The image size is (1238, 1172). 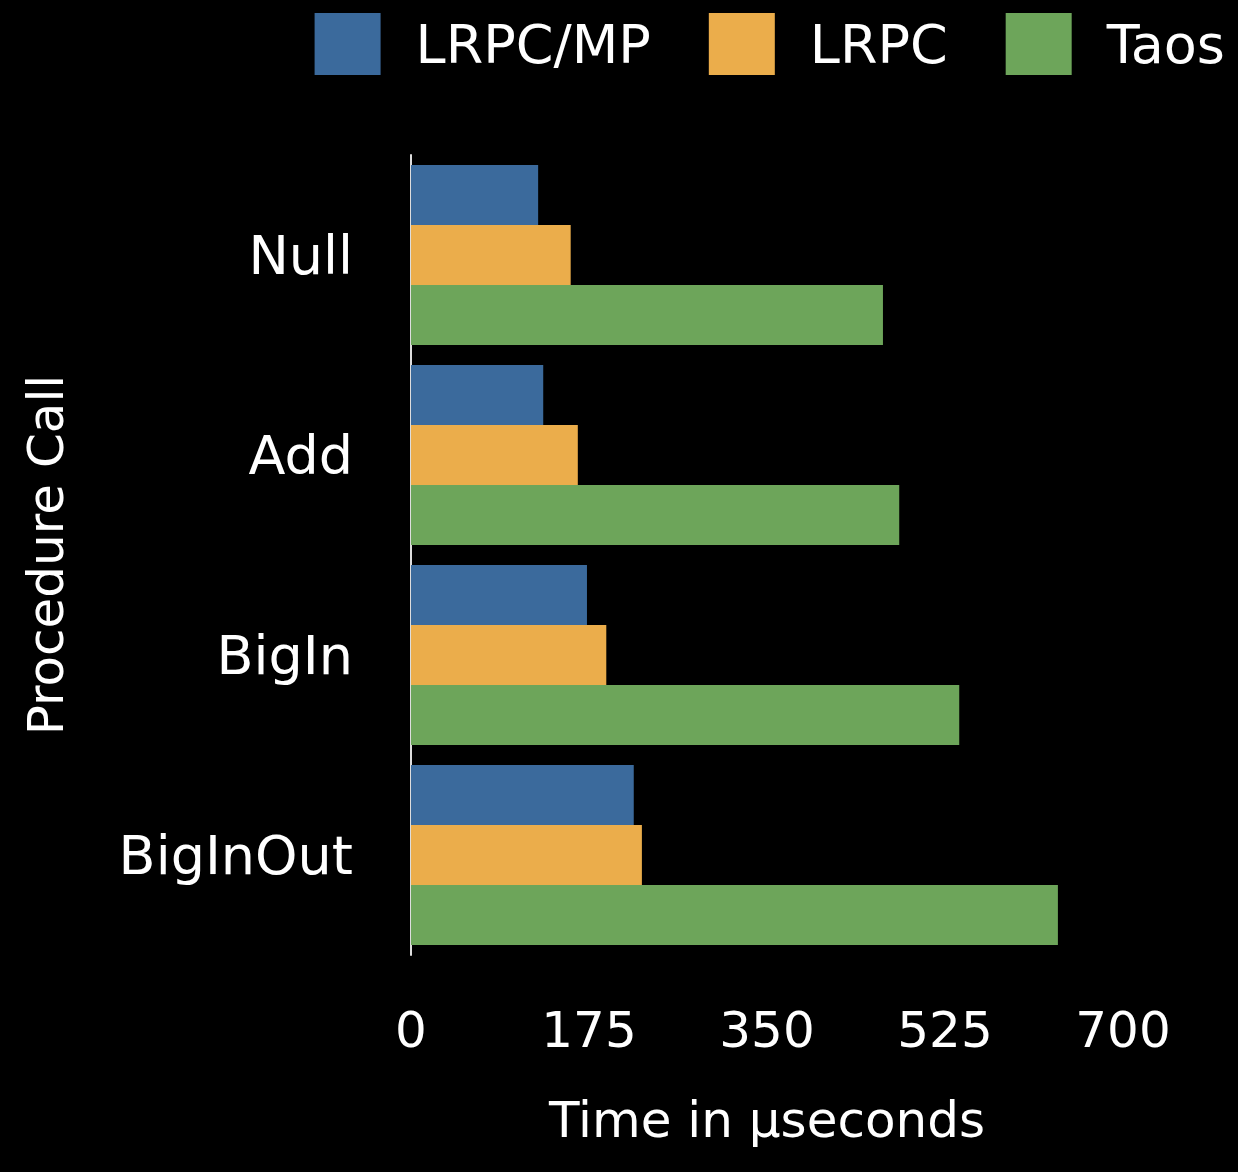 What do you see at coordinates (1165, 44) in the screenshot?
I see `legend-label: Taos` at bounding box center [1165, 44].